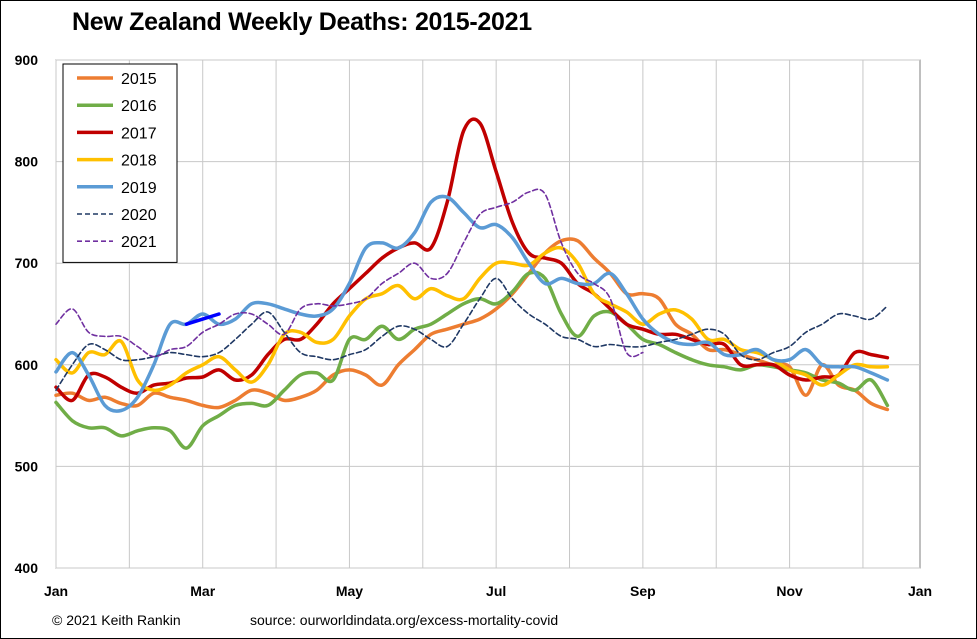 The height and width of the screenshot is (639, 977). Describe the element at coordinates (496, 591) in the screenshot. I see `x-tick-label: Jul` at that location.